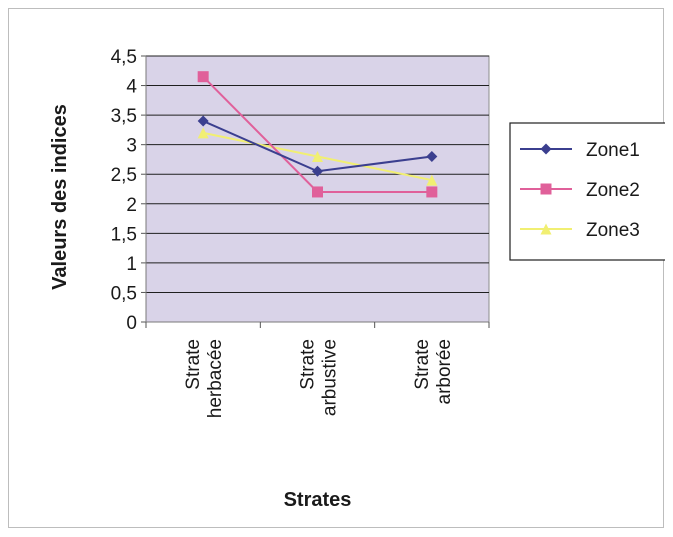  I want to click on x-category-label-line: herbacée, so click(215, 378).